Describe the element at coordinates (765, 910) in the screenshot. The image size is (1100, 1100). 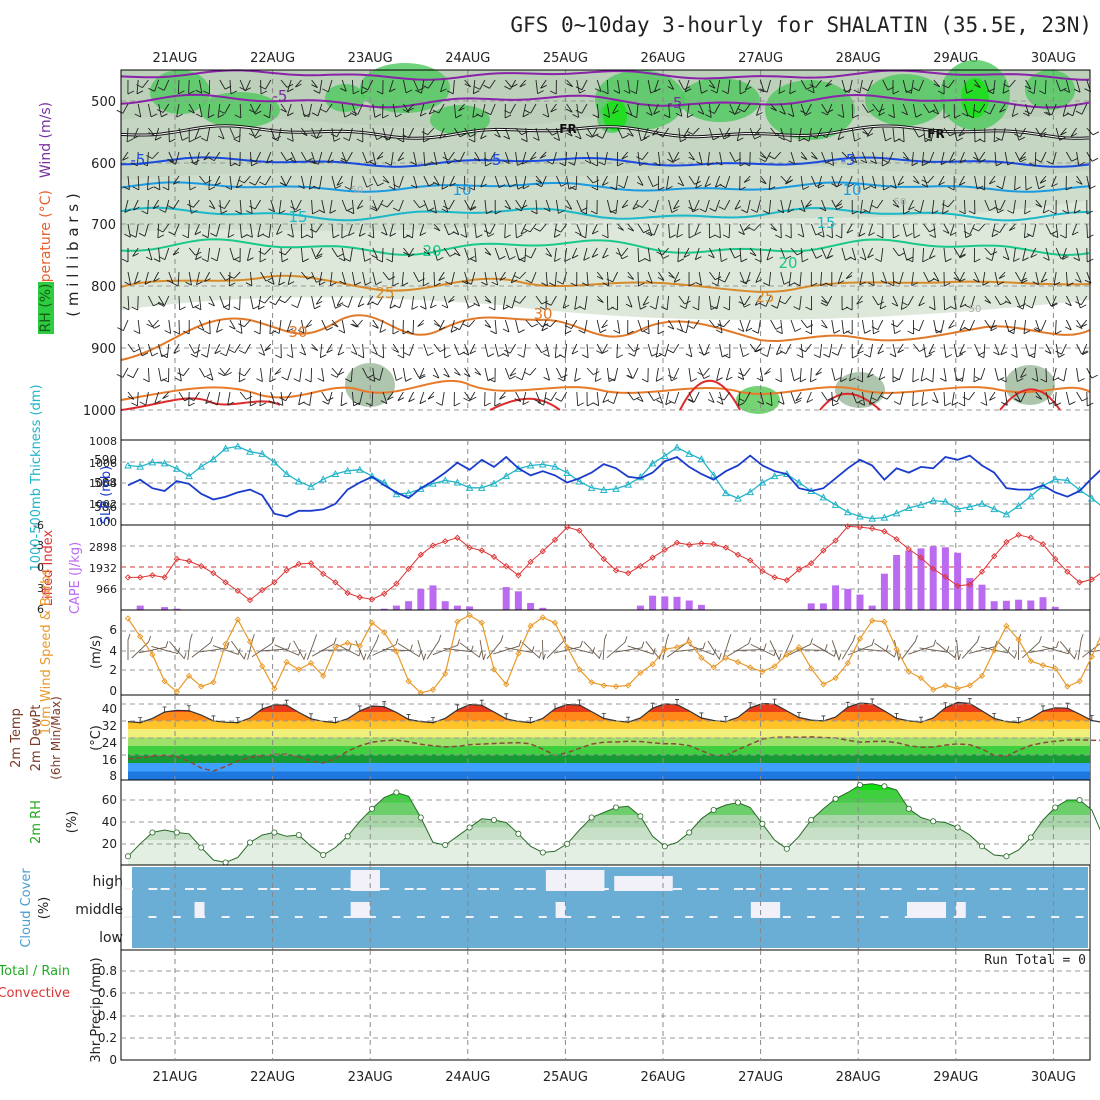
I see `cloud-middle-block` at that location.